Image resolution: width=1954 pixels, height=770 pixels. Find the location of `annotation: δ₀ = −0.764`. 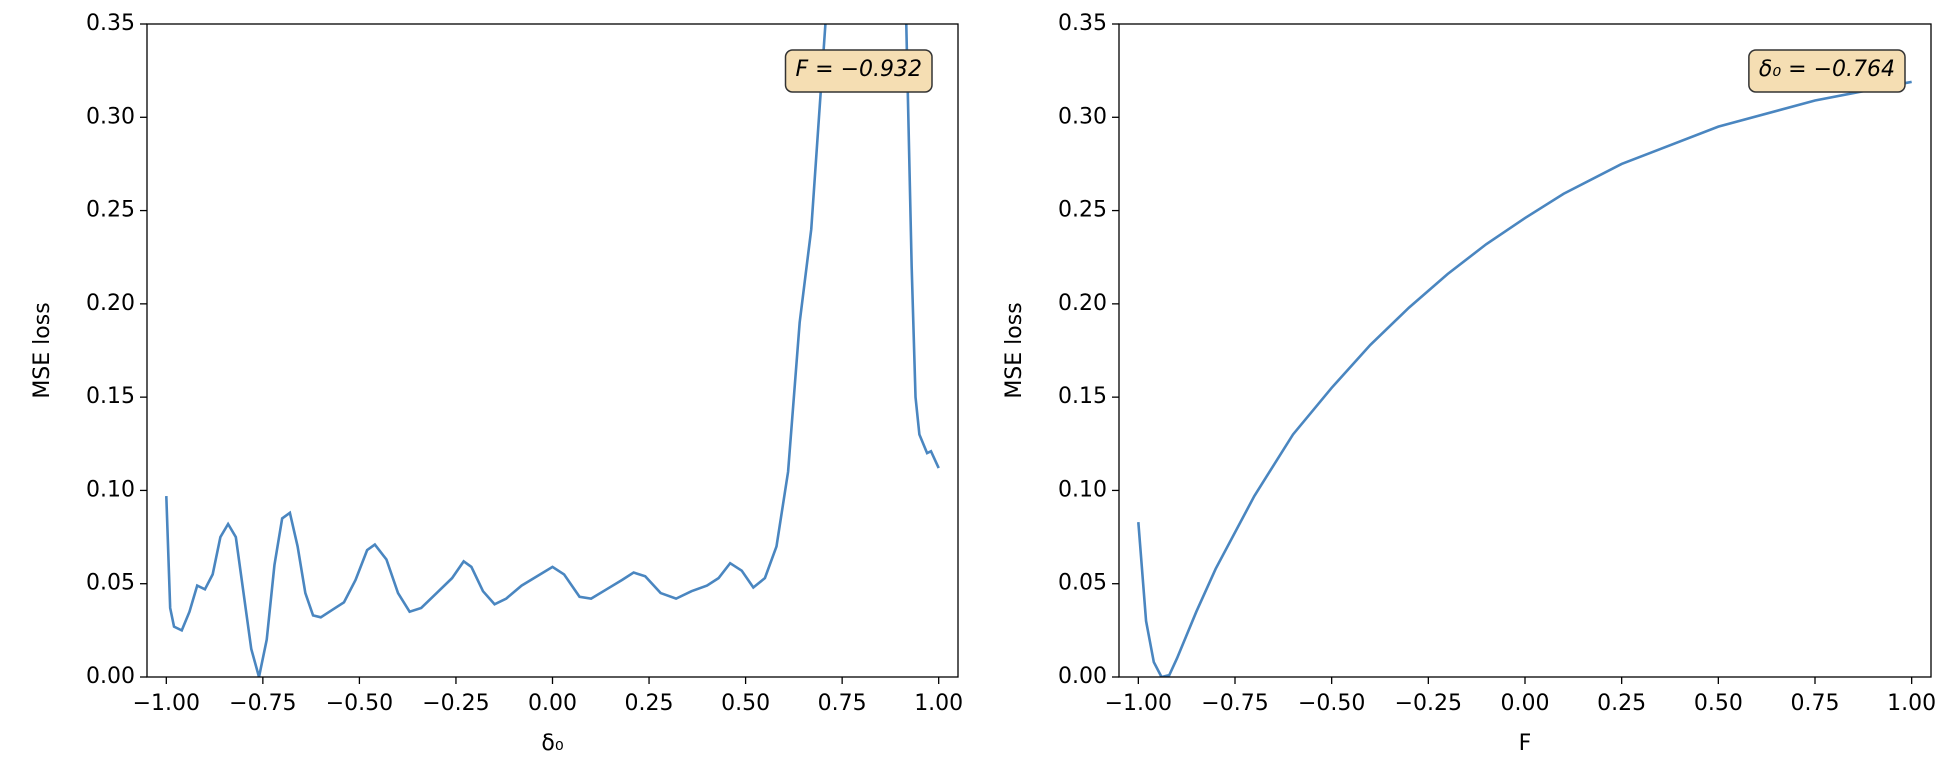

annotation: δ₀ = −0.764 is located at coordinates (1827, 69).